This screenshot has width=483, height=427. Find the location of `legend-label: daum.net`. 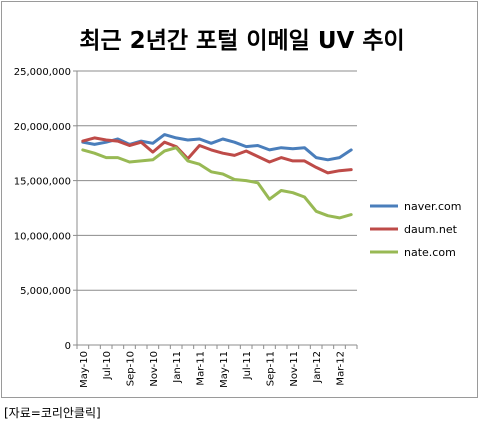

legend-label: daum.net is located at coordinates (431, 229).